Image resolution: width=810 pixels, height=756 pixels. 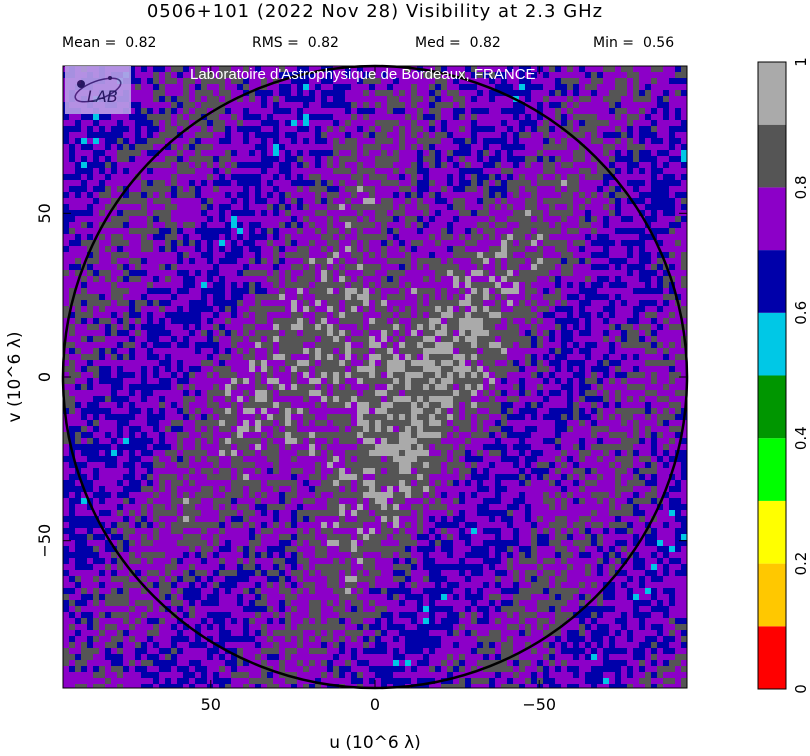 What do you see at coordinates (801, 62) in the screenshot?
I see `colorbar-tick-label: 1` at bounding box center [801, 62].